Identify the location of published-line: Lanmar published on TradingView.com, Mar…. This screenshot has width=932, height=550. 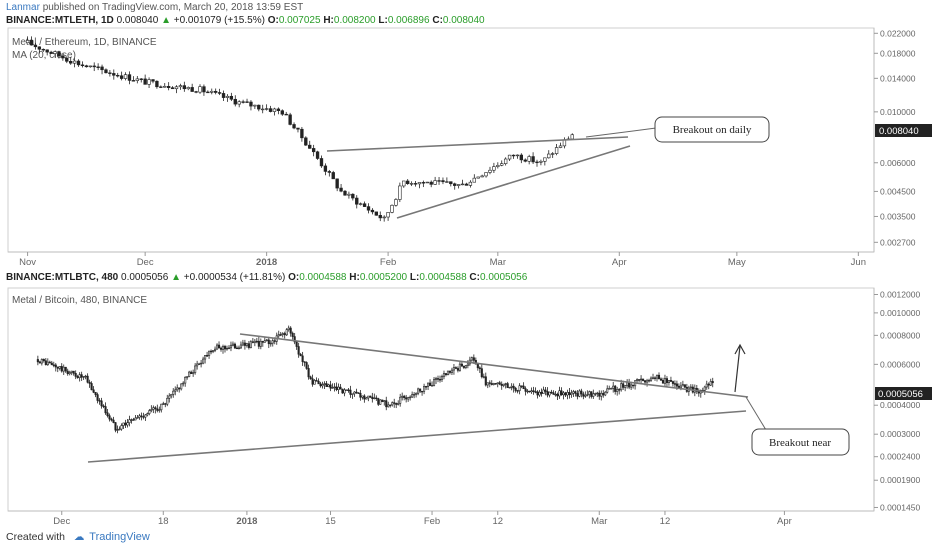
(154, 7).